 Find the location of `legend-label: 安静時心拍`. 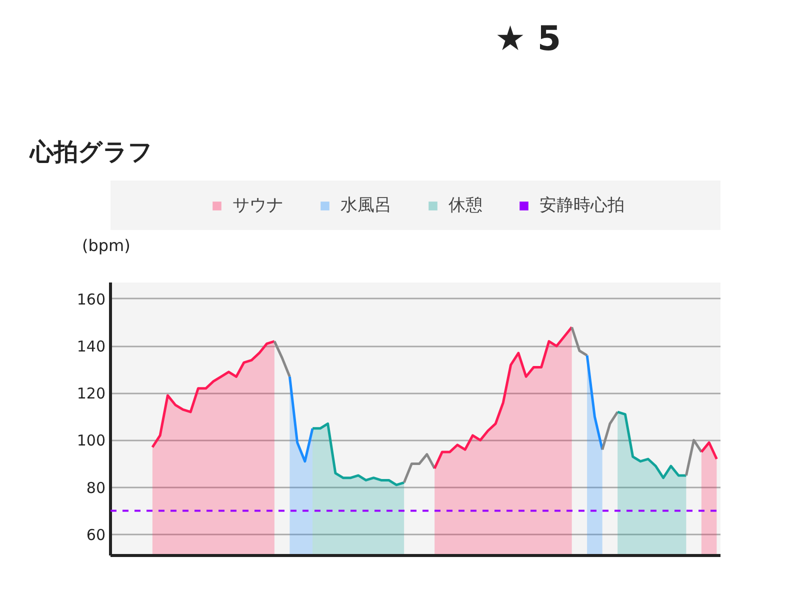

legend-label: 安静時心拍 is located at coordinates (582, 205).